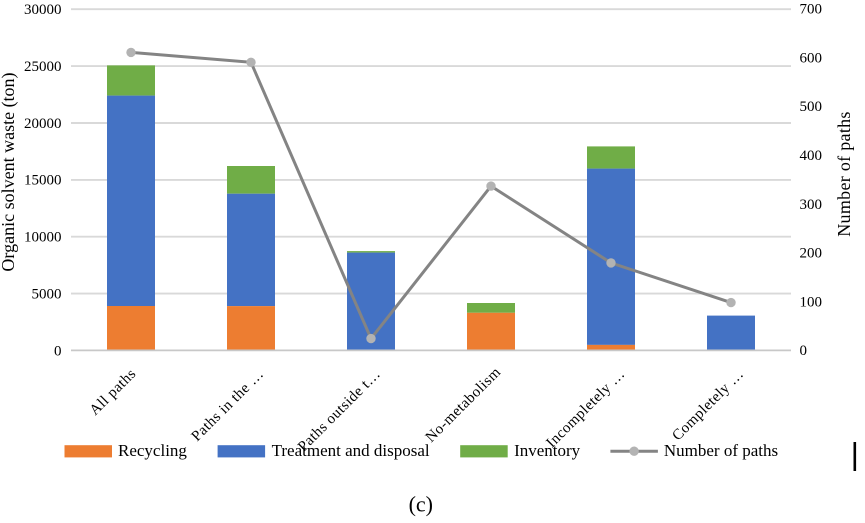  I want to click on svg-text: 200, so click(811, 254).